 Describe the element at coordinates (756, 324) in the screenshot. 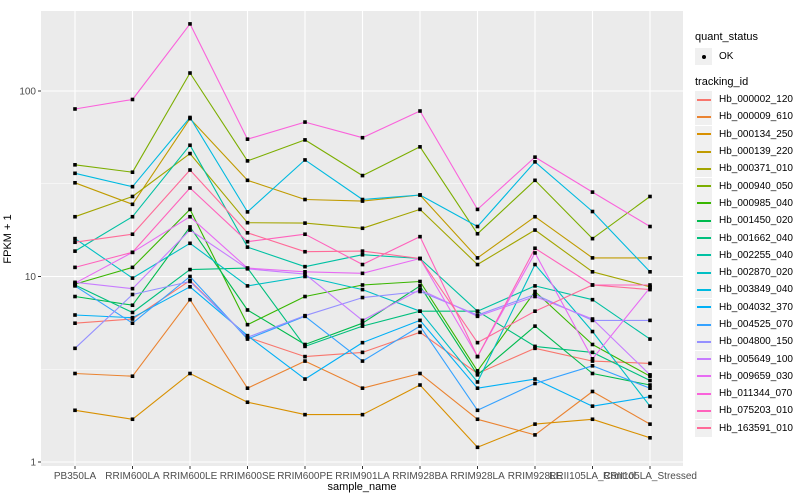

I see `legend-series-label: Hb_004525_070` at that location.